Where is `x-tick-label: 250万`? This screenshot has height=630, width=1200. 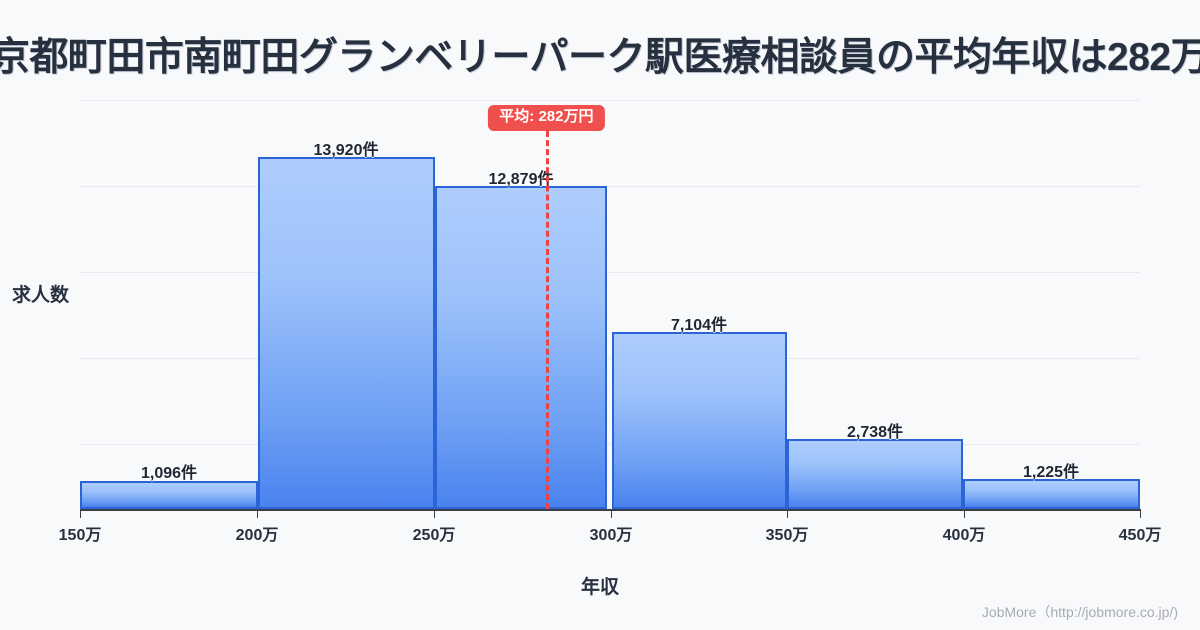
x-tick-label: 250万 is located at coordinates (434, 535).